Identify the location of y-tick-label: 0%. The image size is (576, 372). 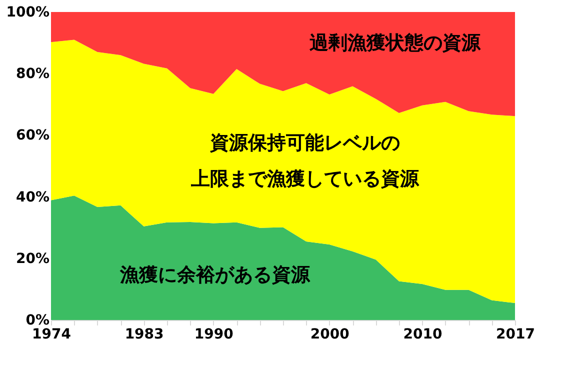
(38, 320).